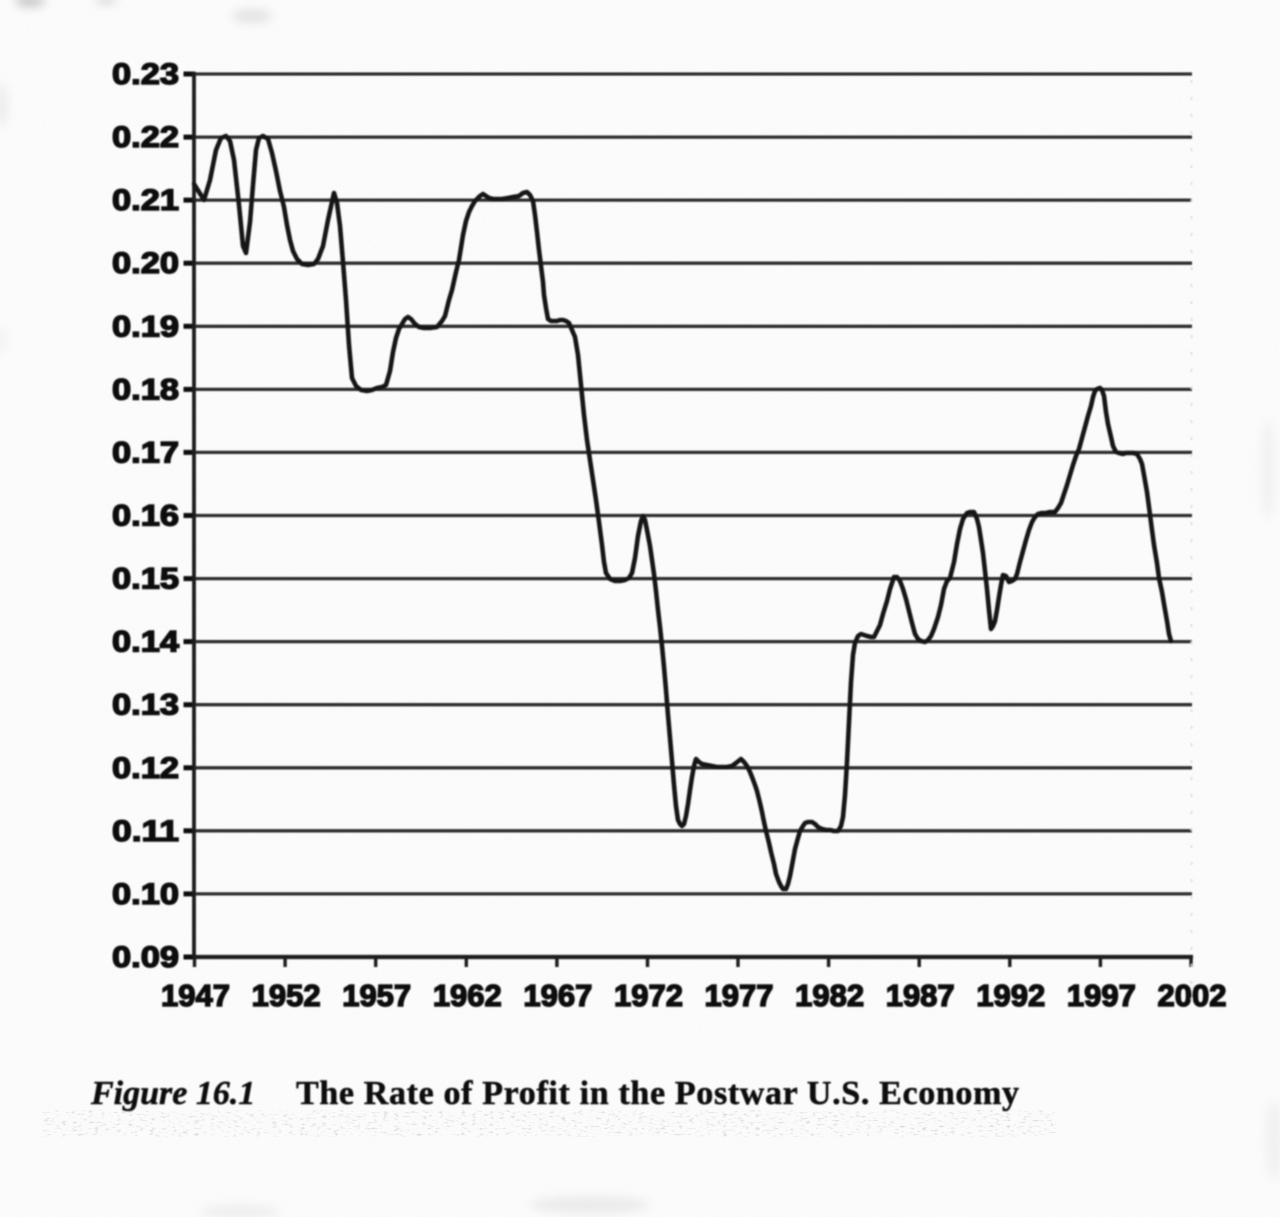  Describe the element at coordinates (145, 263) in the screenshot. I see `svg-text: 0.20` at that location.